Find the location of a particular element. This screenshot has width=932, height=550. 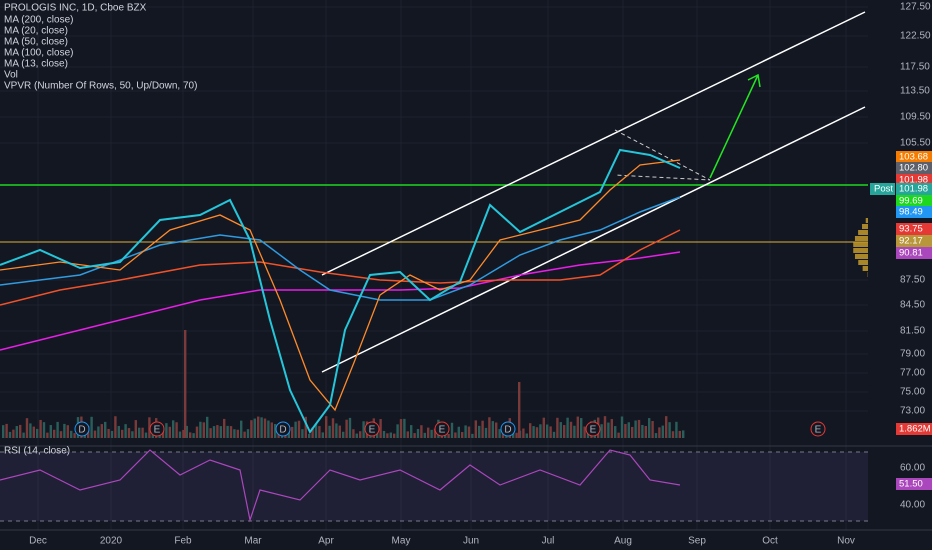

price-tag-label: 101.98 is located at coordinates (913, 180).